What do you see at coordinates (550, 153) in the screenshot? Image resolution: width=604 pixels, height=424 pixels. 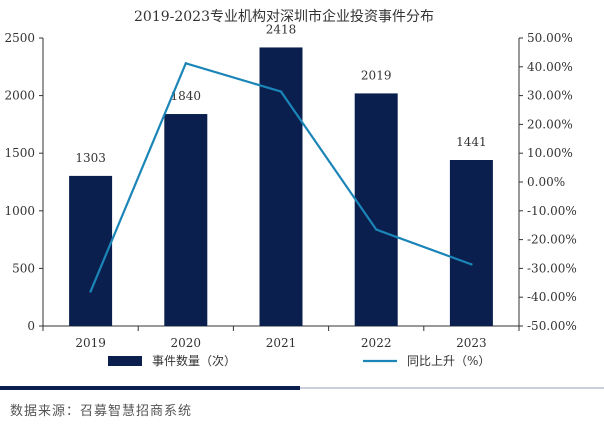 I see `y-right-tick-label: 10.00%` at bounding box center [550, 153].